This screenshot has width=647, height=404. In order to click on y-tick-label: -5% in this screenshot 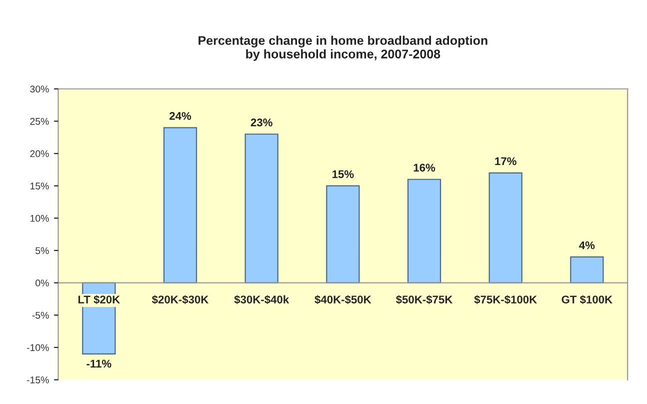, I will do `click(40, 315)`.